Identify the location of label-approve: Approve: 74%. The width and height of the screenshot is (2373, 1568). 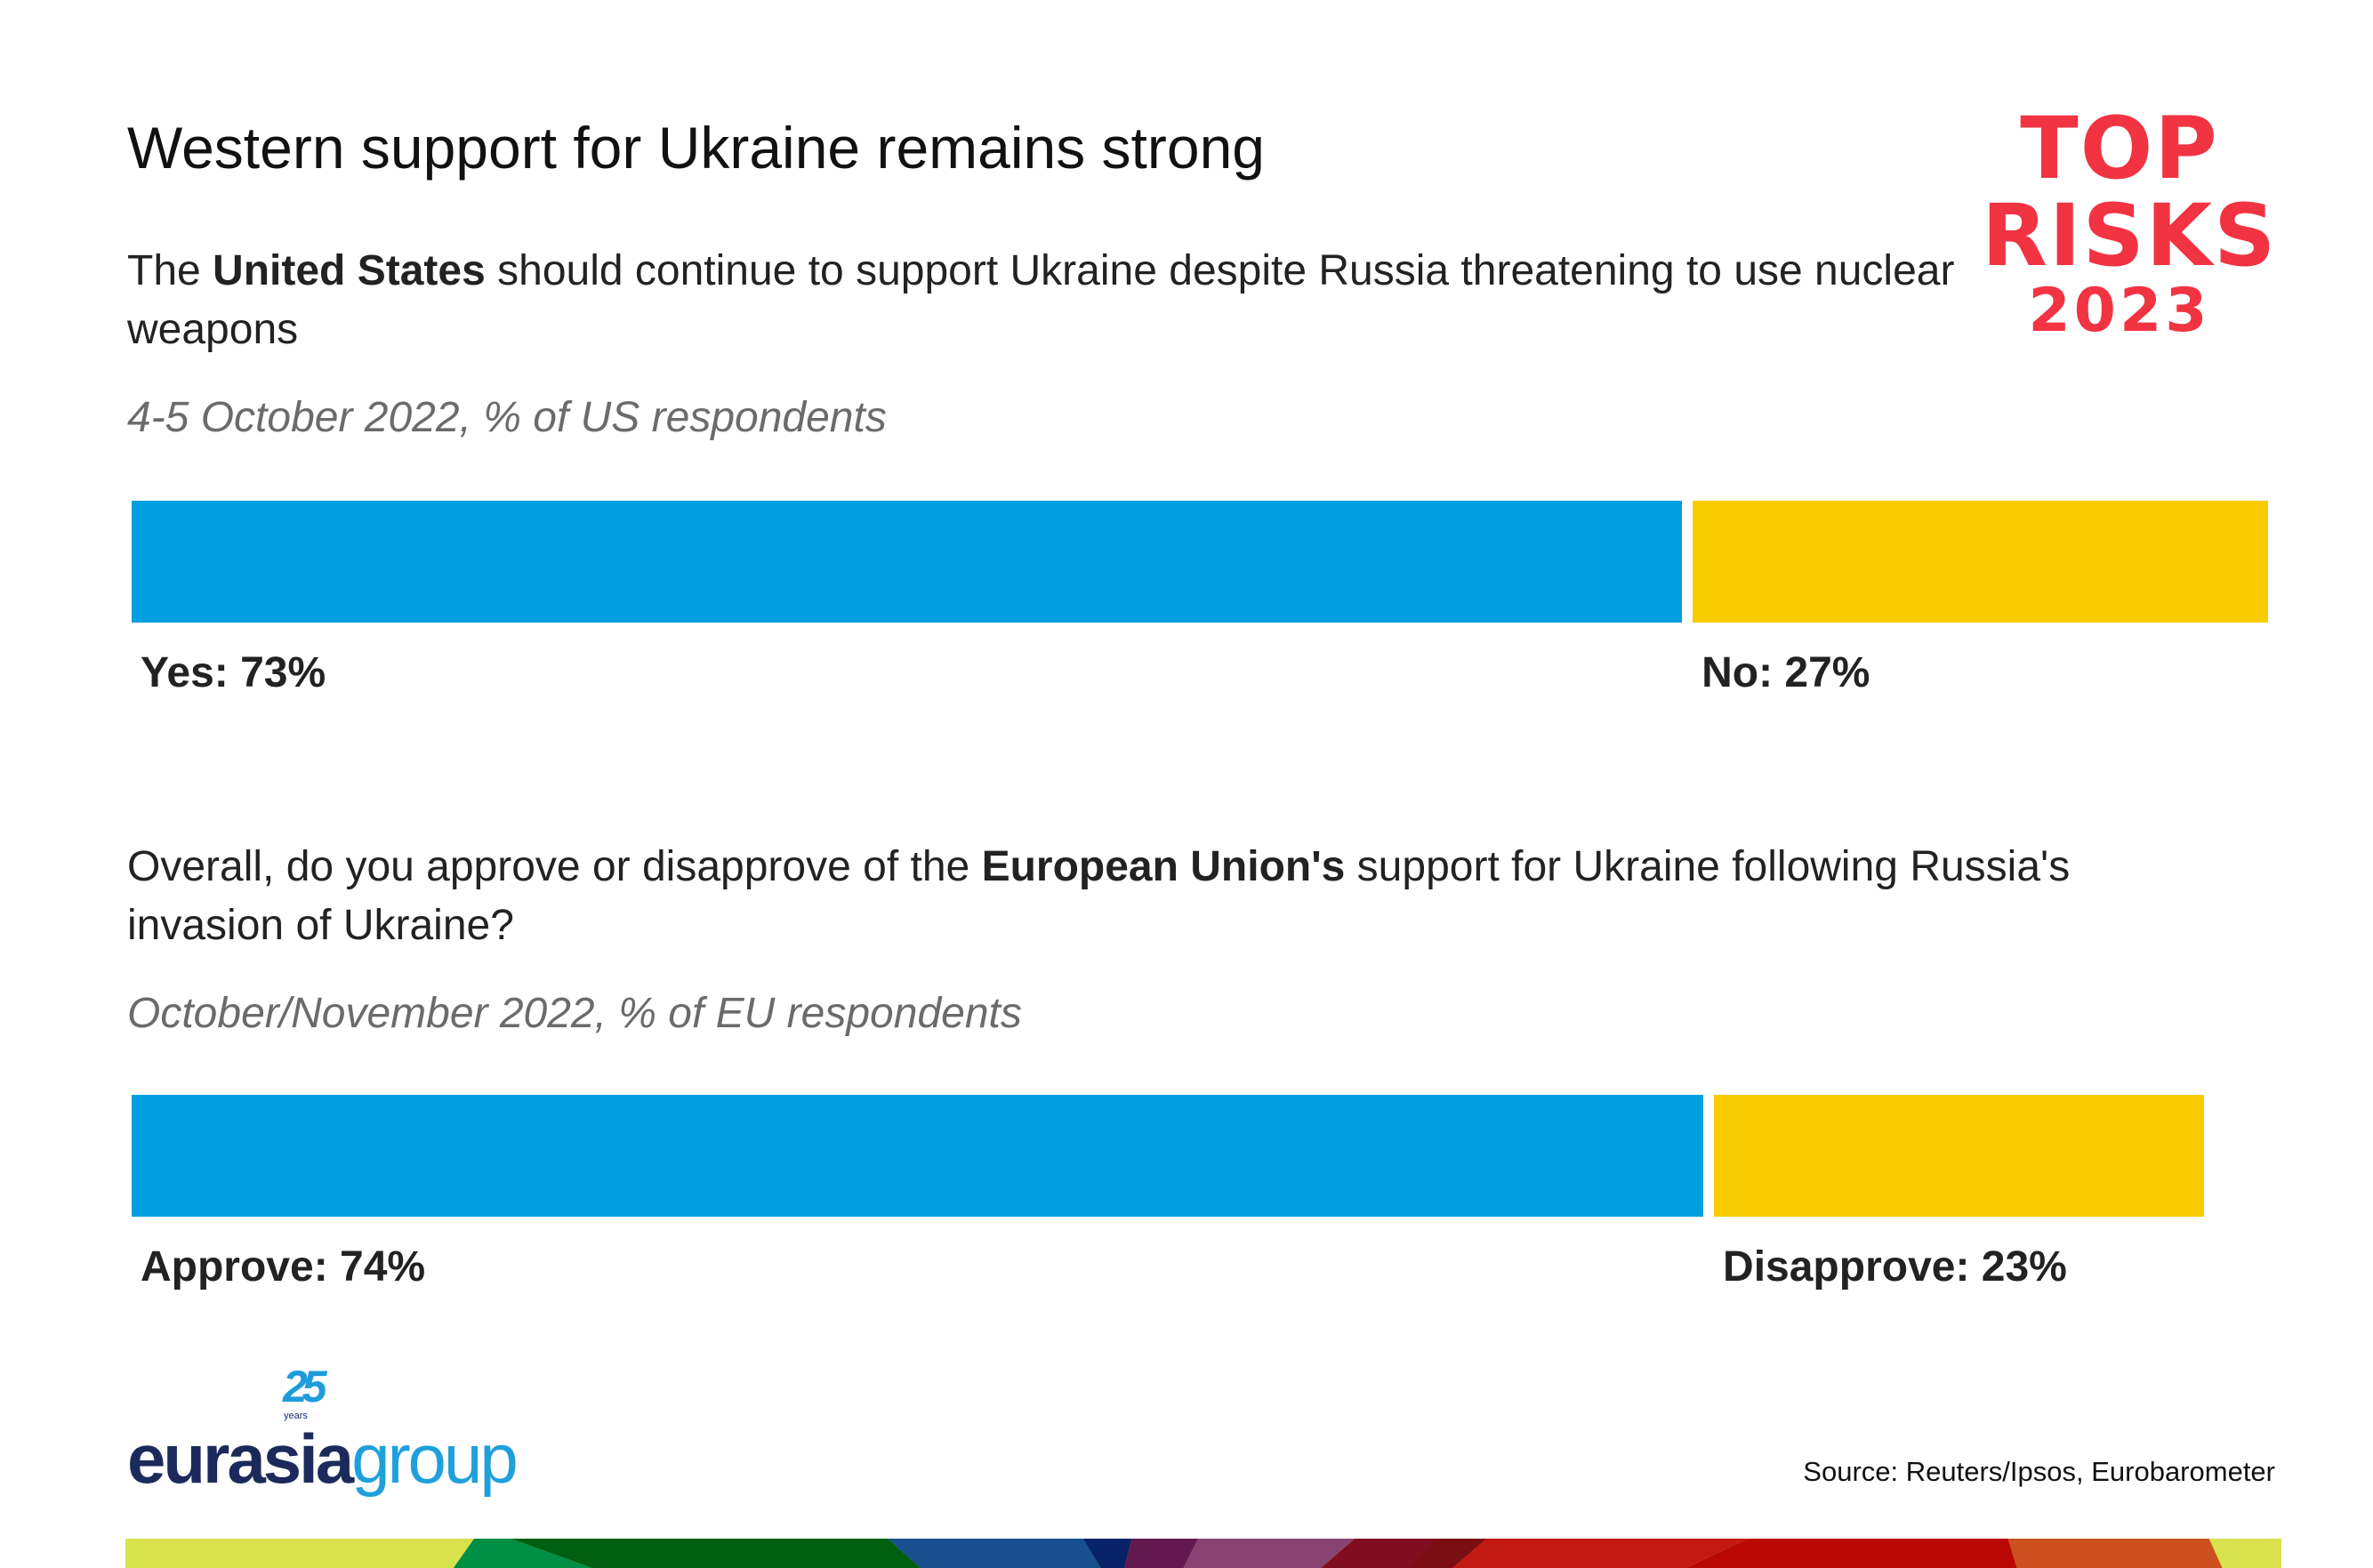
(283, 1267).